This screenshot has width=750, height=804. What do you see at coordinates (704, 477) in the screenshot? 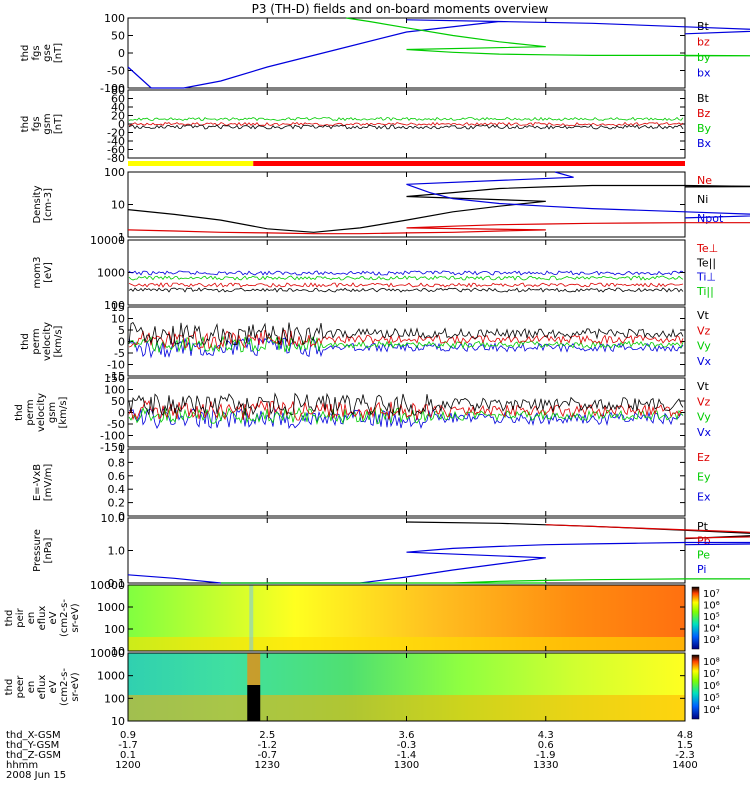
I see `legend-ey: Ey` at bounding box center [704, 477].